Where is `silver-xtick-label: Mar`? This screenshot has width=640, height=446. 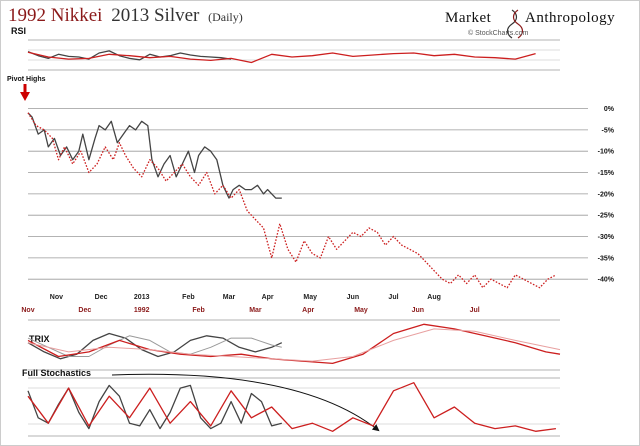 silver-xtick-label: Mar is located at coordinates (229, 297).